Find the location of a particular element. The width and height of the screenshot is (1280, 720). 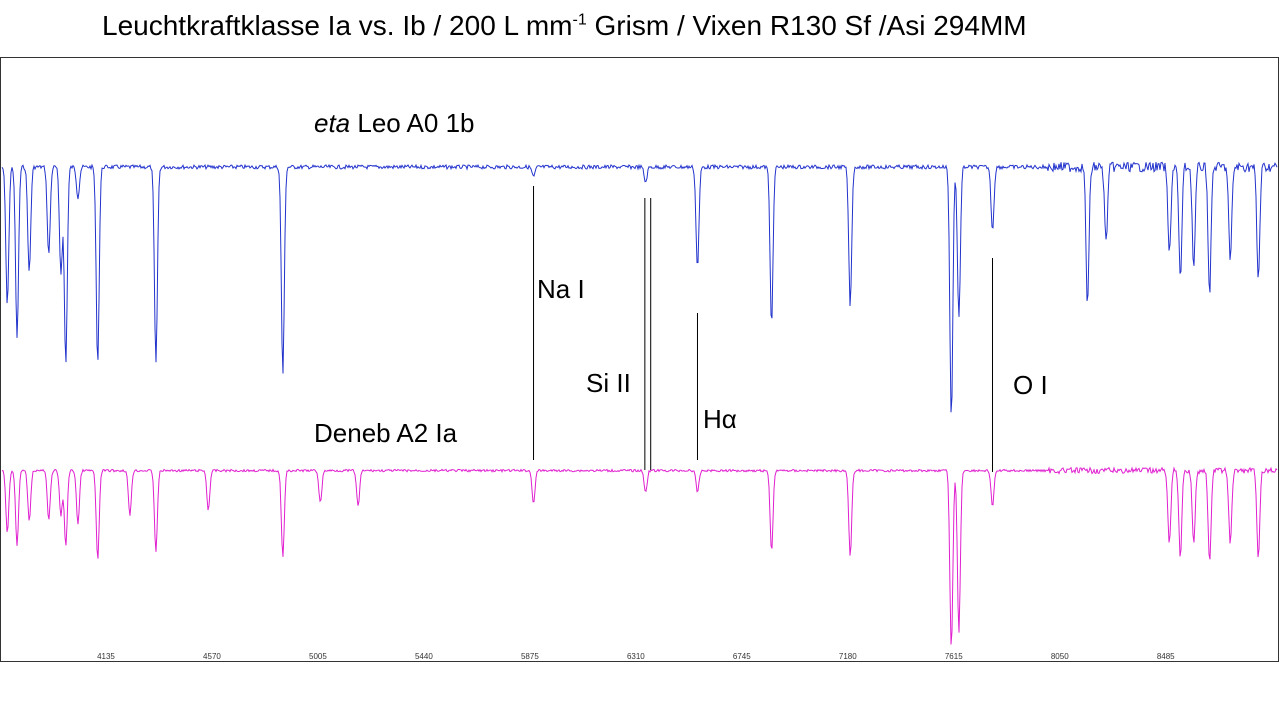

x-tick-label-5: 6310 is located at coordinates (636, 656).